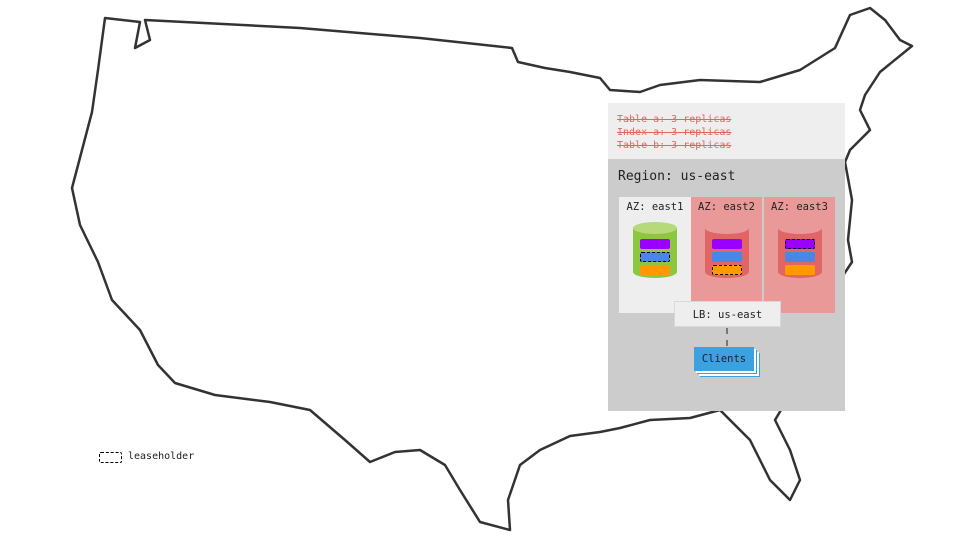  Describe the element at coordinates (677, 176) in the screenshot. I see `region-title: Region: us-east` at that location.